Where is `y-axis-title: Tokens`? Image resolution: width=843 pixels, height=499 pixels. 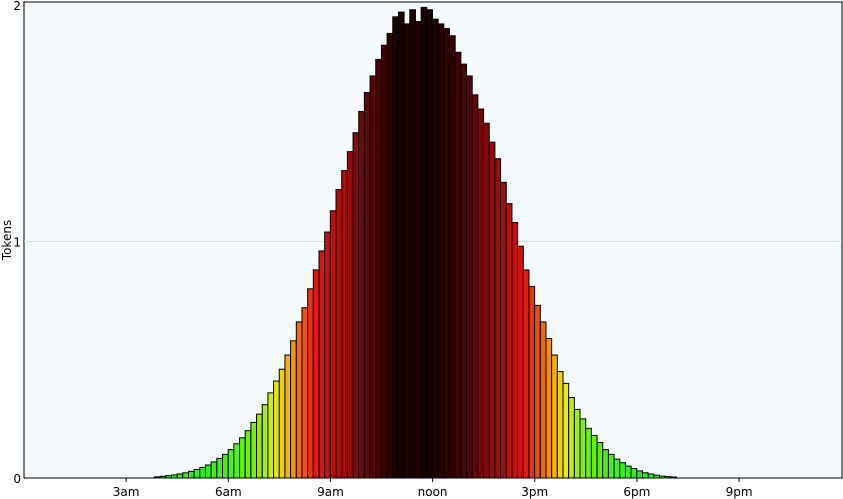 y-axis-title: Tokens is located at coordinates (7, 240).